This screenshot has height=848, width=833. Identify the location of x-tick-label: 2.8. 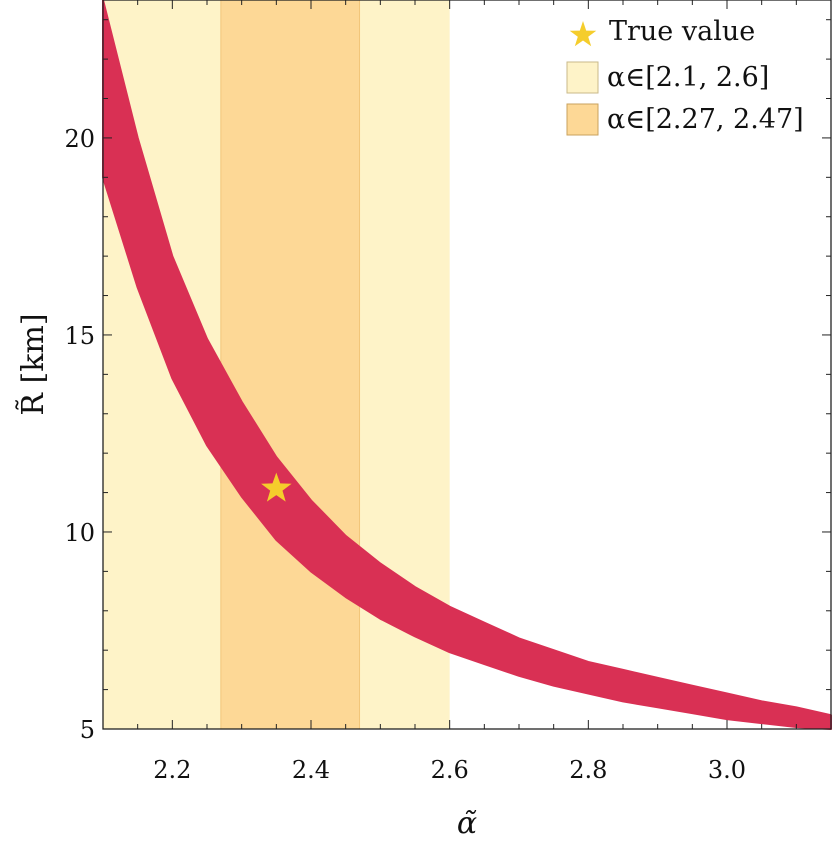
(588, 770).